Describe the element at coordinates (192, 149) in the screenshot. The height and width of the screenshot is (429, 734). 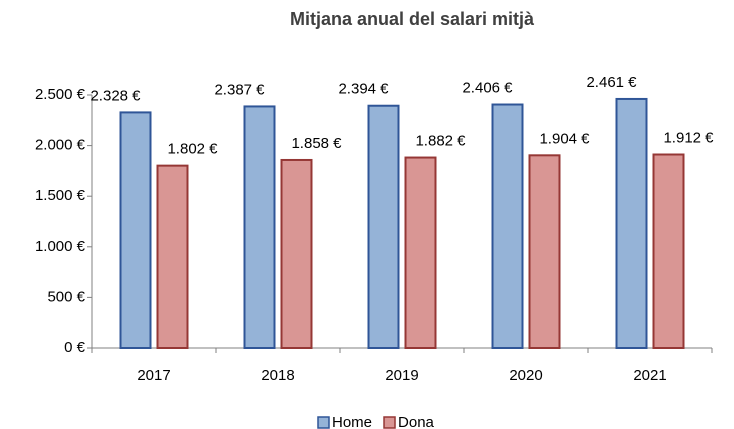
I see `data-label: 1.802 €` at that location.